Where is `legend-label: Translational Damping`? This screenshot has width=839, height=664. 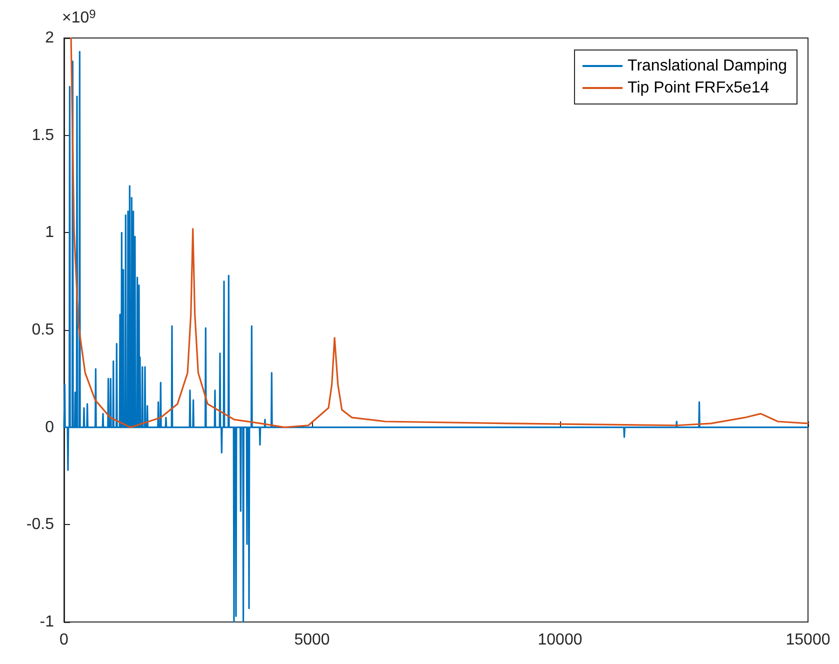 legend-label: Translational Damping is located at coordinates (707, 66).